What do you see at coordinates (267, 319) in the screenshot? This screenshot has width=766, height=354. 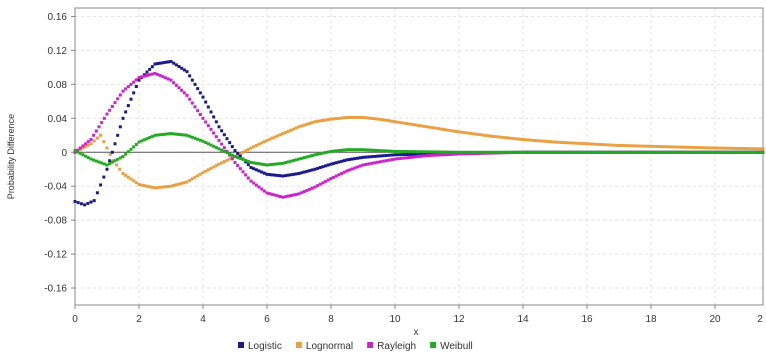 I see `x-tick-label: 6` at bounding box center [267, 319].